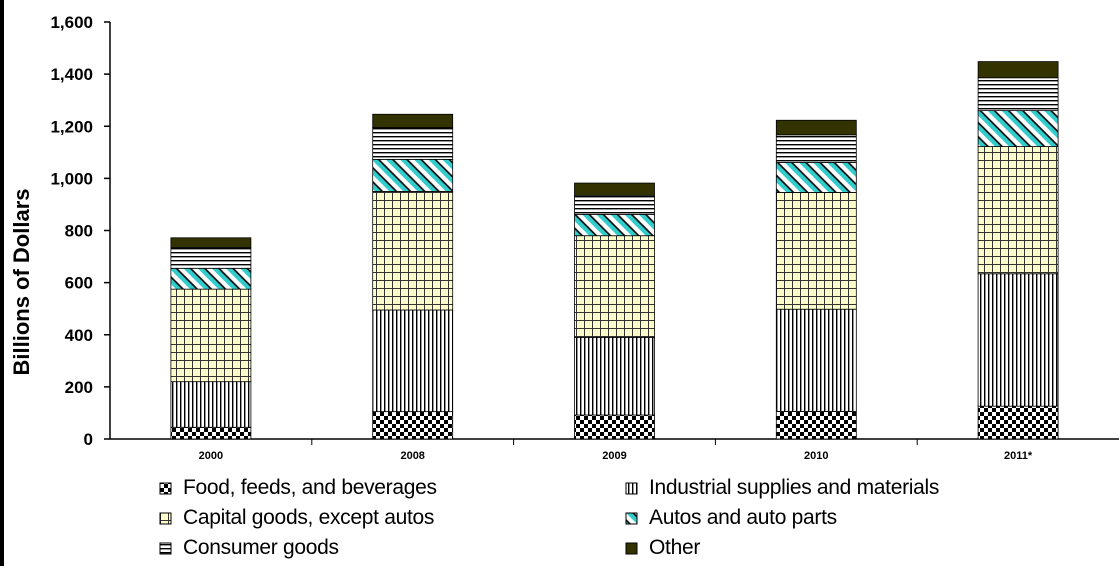  I want to click on left-border, so click(2, 283).